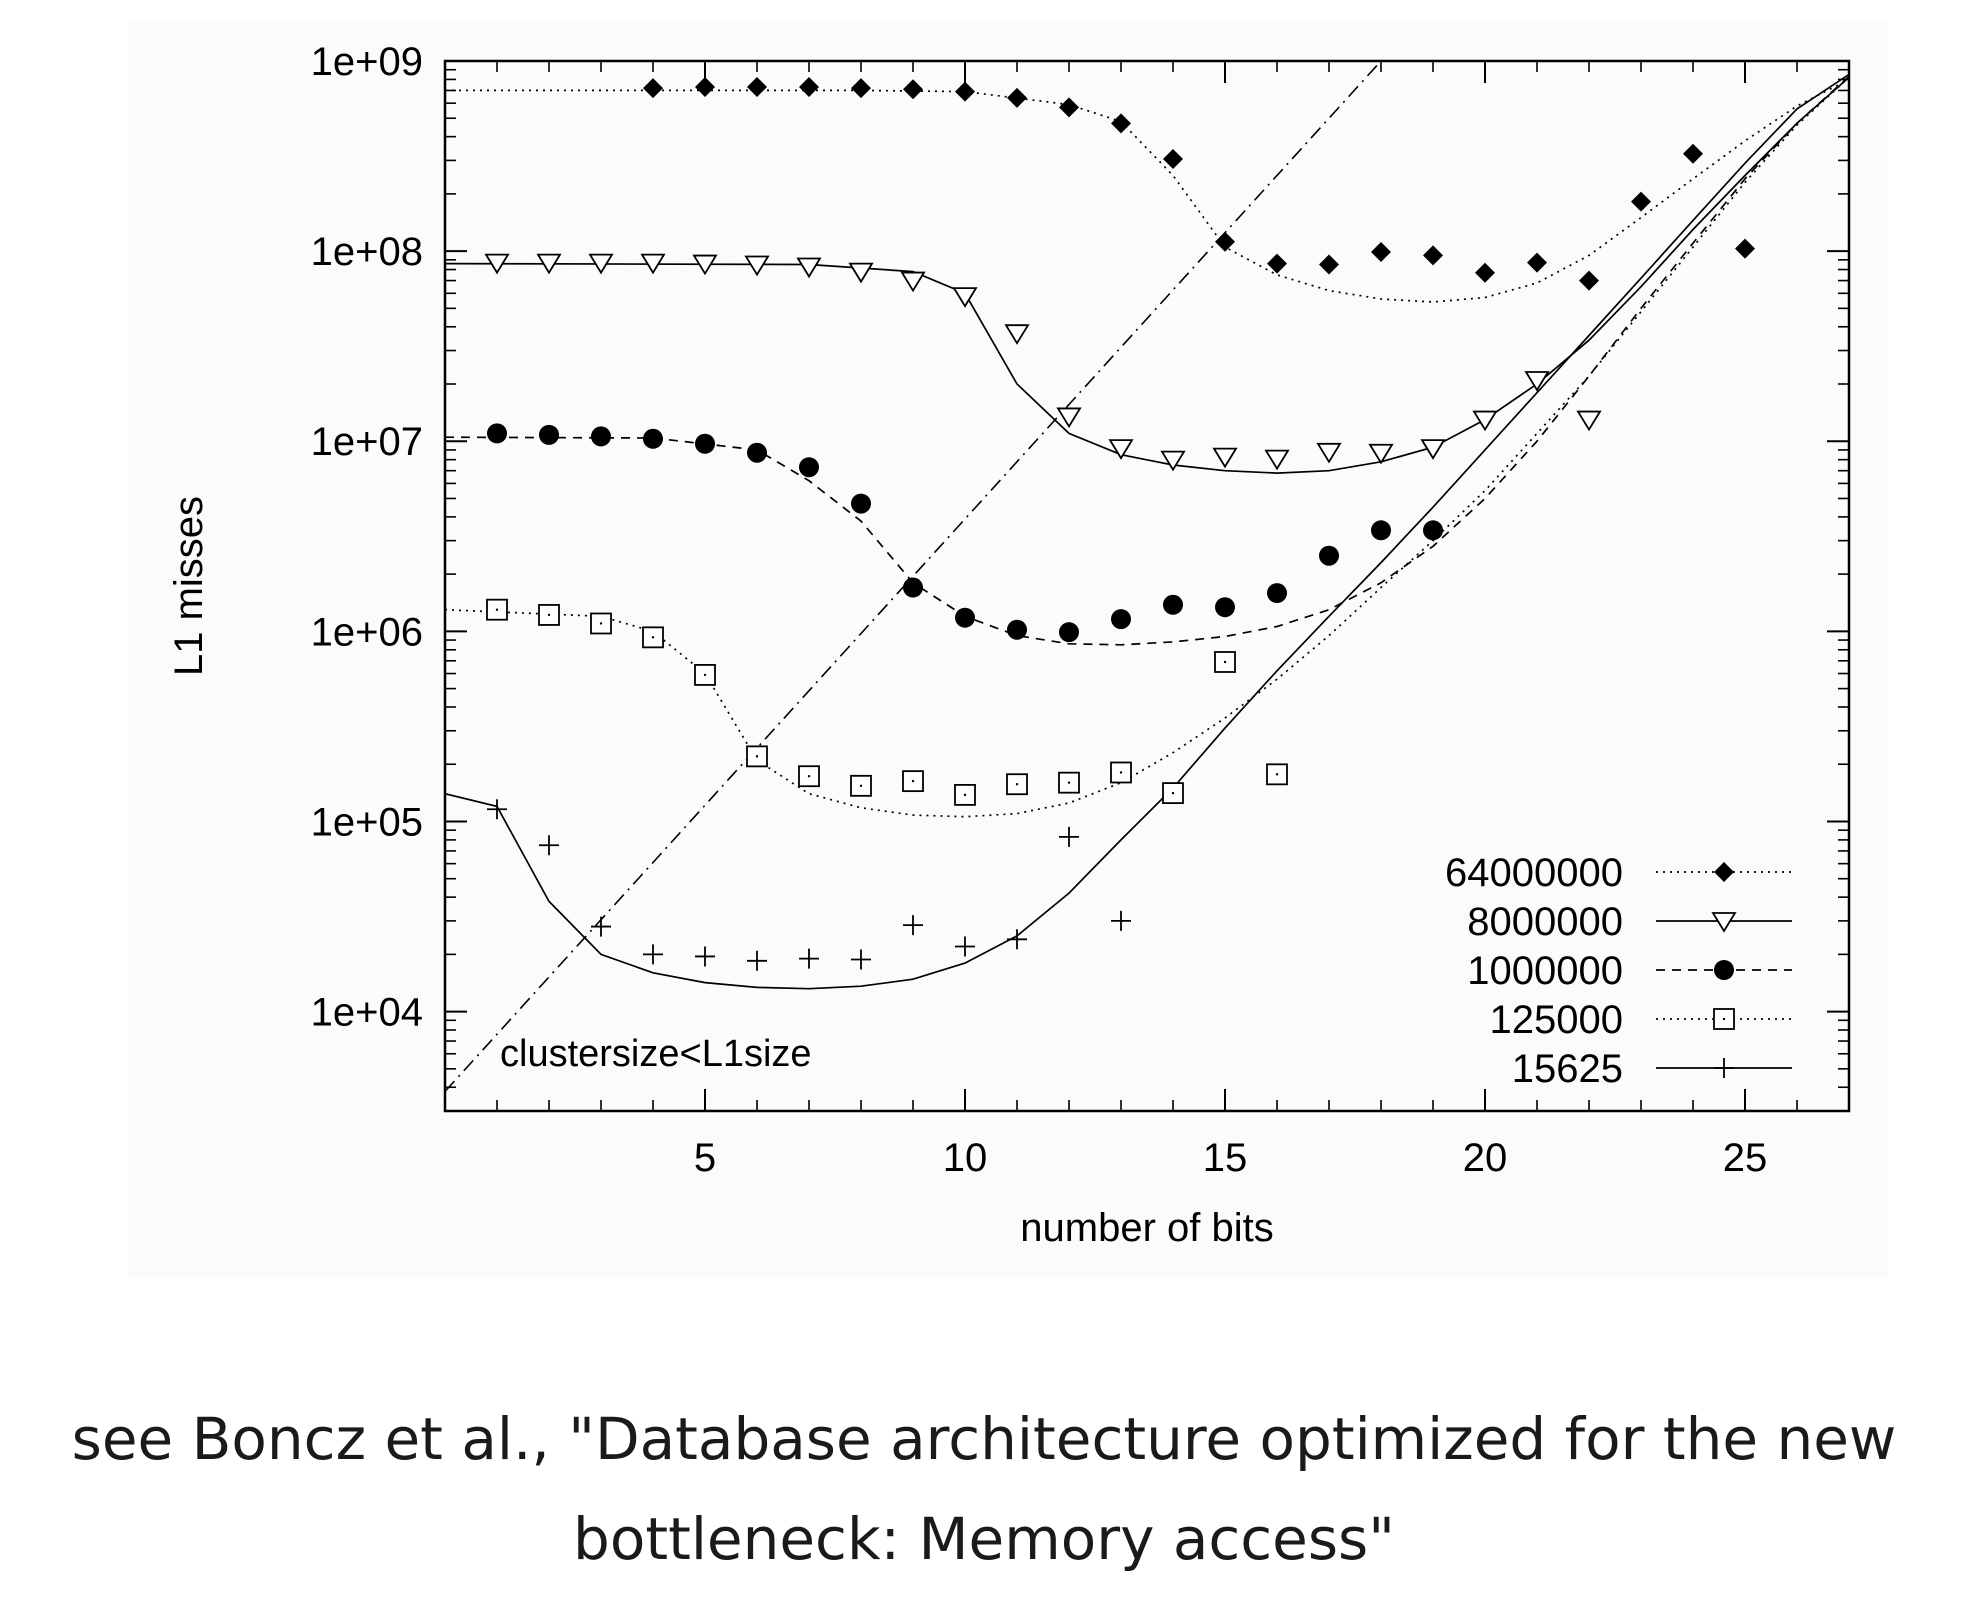 The width and height of the screenshot is (1968, 1604). What do you see at coordinates (965, 1158) in the screenshot?
I see `x-tick-label-10: 10` at bounding box center [965, 1158].